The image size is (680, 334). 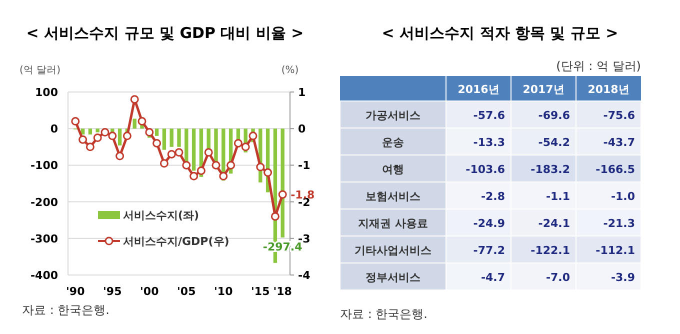 What do you see at coordinates (623, 196) in the screenshot?
I see `data-label: -1.0` at bounding box center [623, 196].